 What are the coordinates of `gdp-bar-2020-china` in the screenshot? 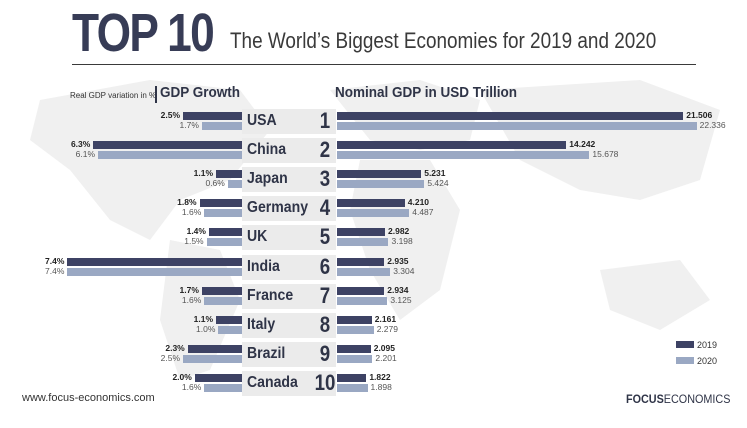 It's located at (463, 155).